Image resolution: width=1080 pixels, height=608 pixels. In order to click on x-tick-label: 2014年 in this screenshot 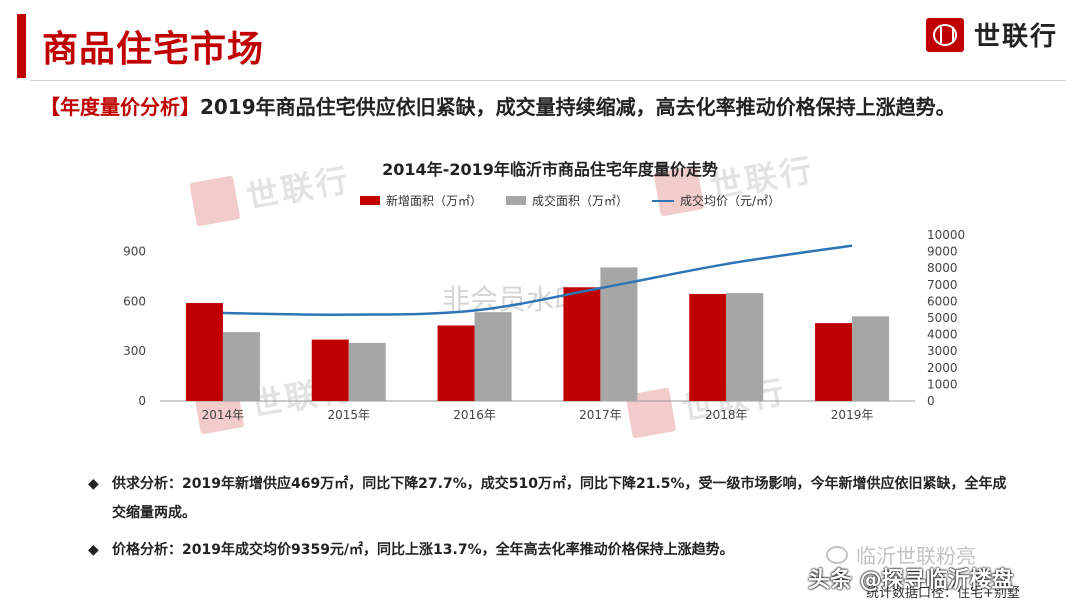, I will do `click(223, 415)`.